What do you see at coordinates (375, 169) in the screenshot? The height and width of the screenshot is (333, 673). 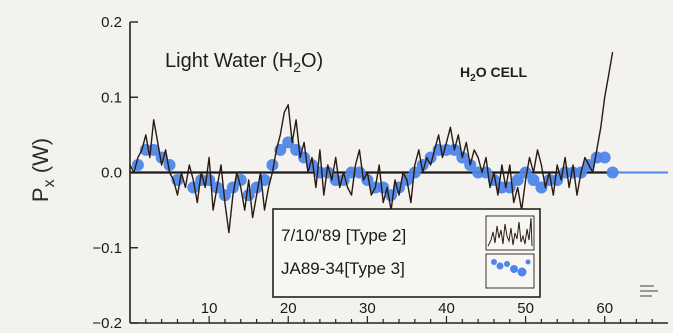 I see `series-dots` at bounding box center [375, 169].